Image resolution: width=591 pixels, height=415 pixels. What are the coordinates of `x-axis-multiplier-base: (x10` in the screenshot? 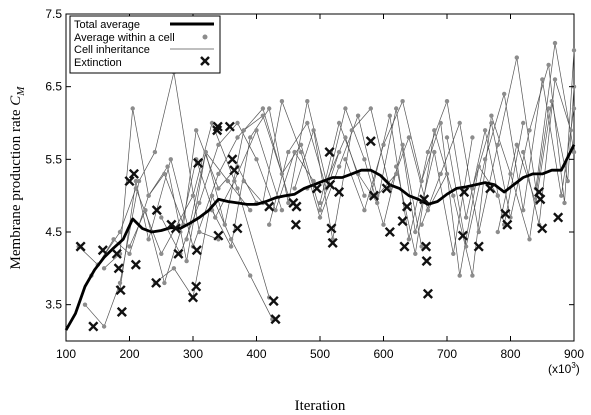 It's located at (560, 369).